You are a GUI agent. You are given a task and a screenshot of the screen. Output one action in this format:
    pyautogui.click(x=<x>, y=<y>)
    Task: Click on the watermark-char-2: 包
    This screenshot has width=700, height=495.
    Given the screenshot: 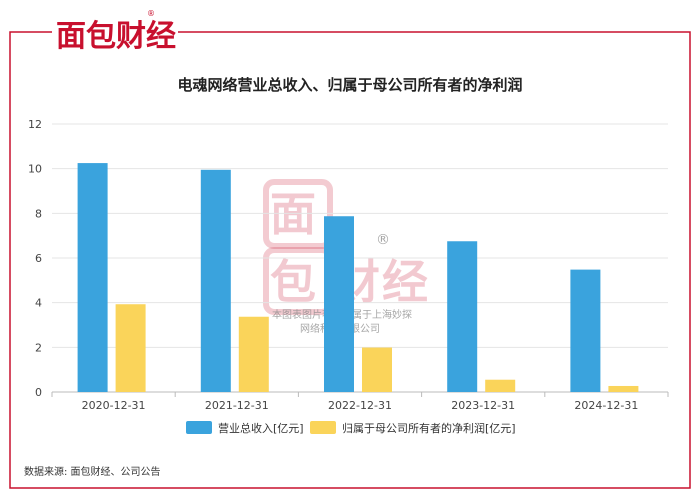 What is the action you would take?
    pyautogui.click(x=293, y=282)
    